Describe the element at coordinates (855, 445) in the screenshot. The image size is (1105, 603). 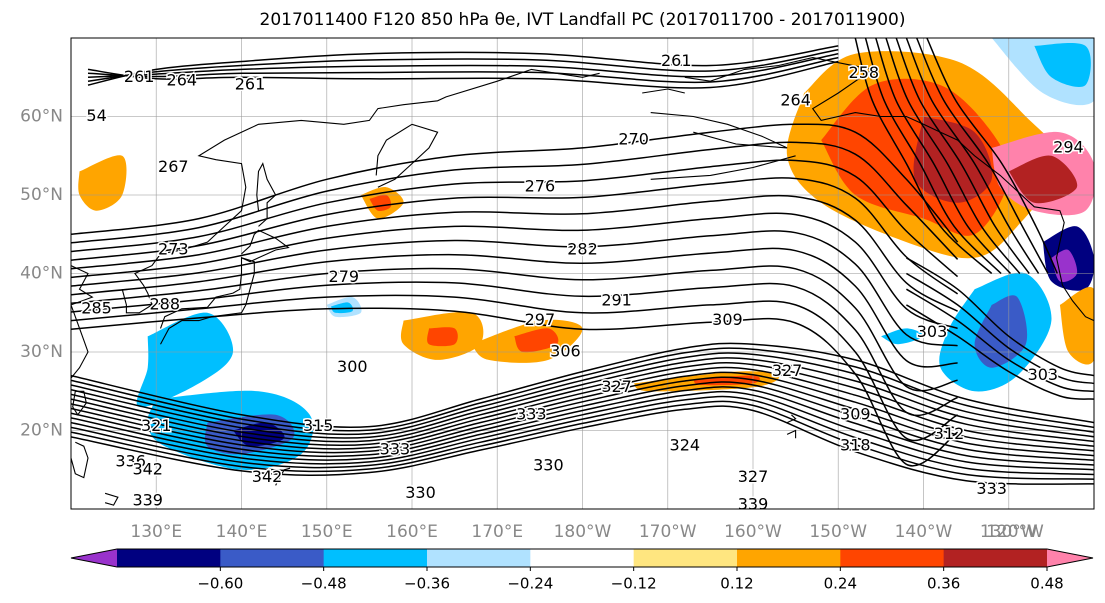
I see `contour-label: 318` at that location.